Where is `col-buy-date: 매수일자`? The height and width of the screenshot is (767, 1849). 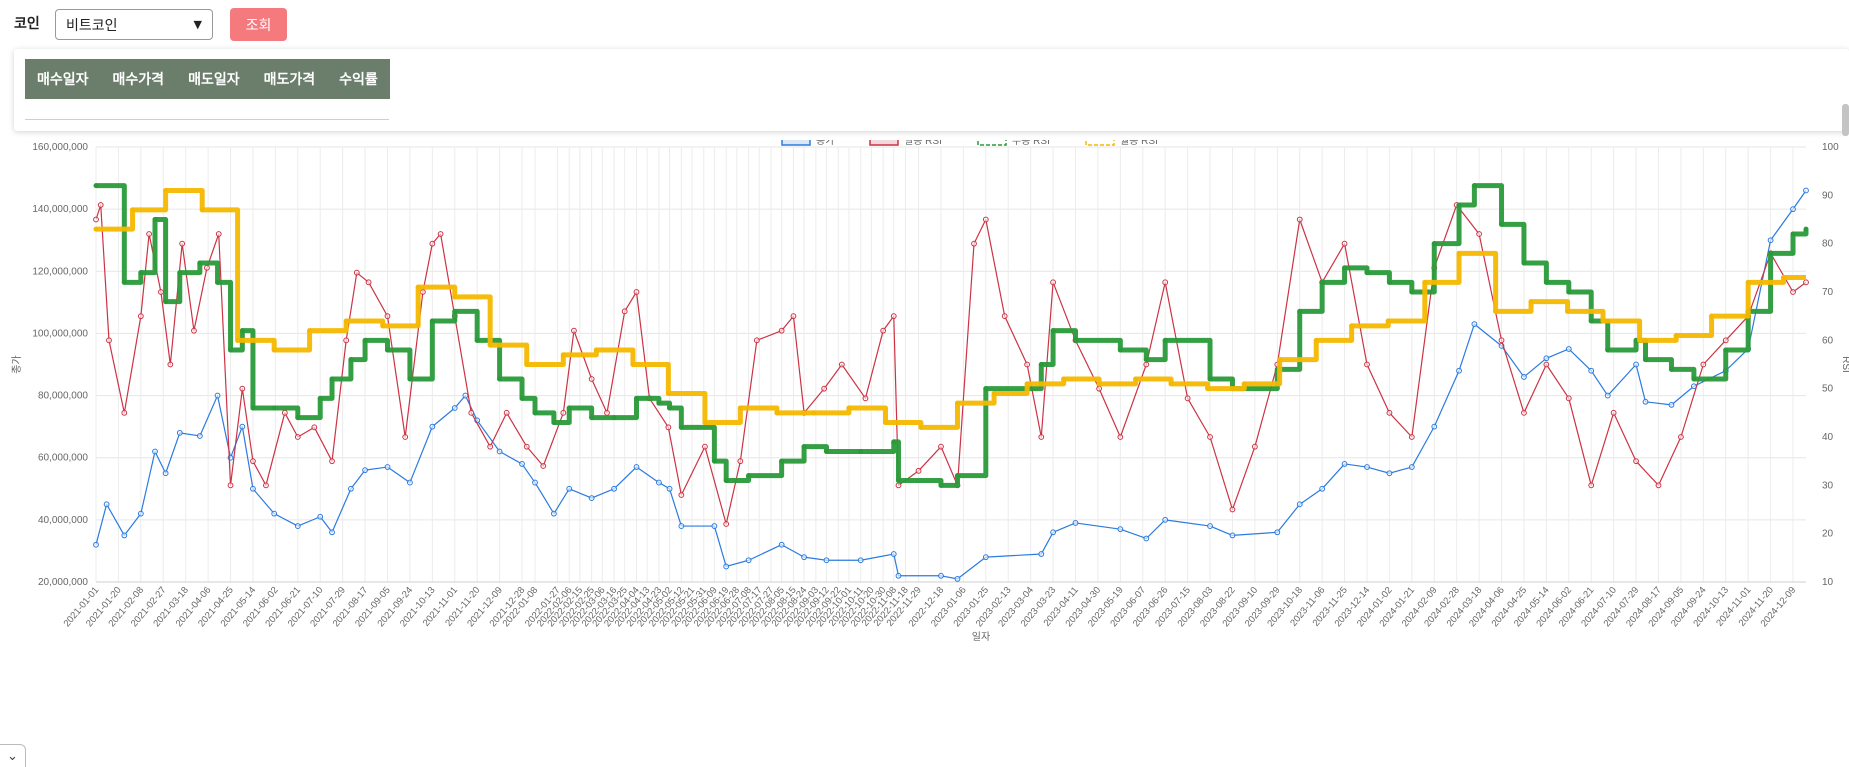
col-buy-date: 매수일자 is located at coordinates (63, 80).